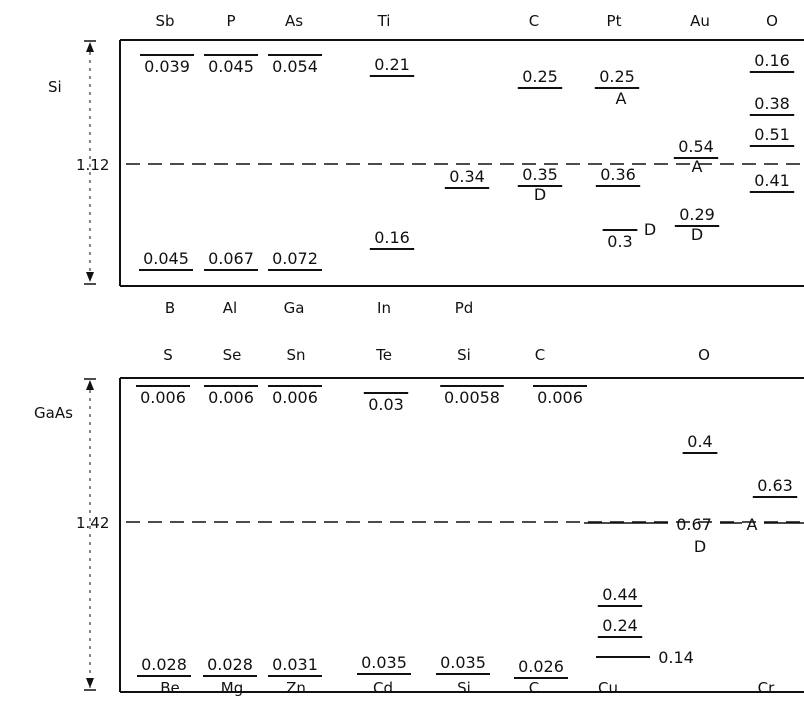  I want to click on si-level-label: 0.072, so click(295, 258).